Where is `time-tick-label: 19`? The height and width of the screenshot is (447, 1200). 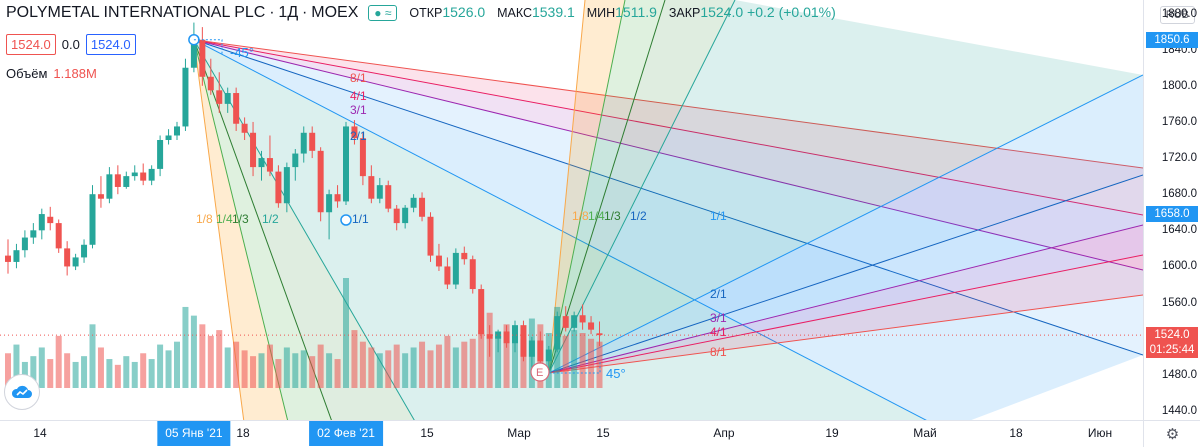
time-tick-label: 19 is located at coordinates (832, 433).